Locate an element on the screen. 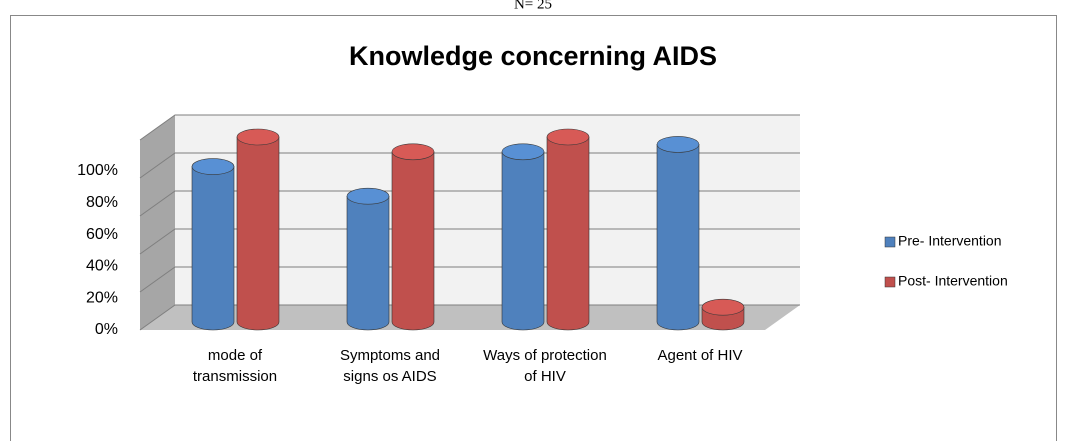 Image resolution: width=1067 pixels, height=441 pixels. y-tick-label: 100% is located at coordinates (97, 170).